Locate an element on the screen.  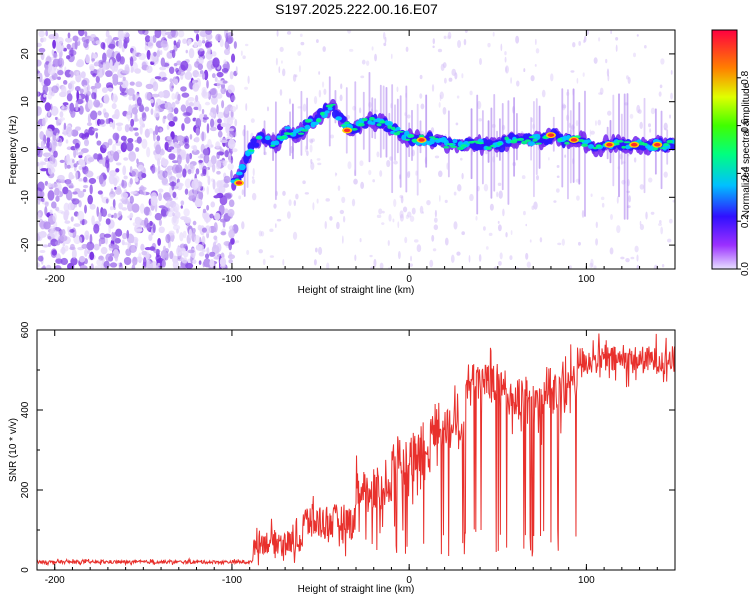
colorbar-tick-label: 0.2 is located at coordinates (745, 221).